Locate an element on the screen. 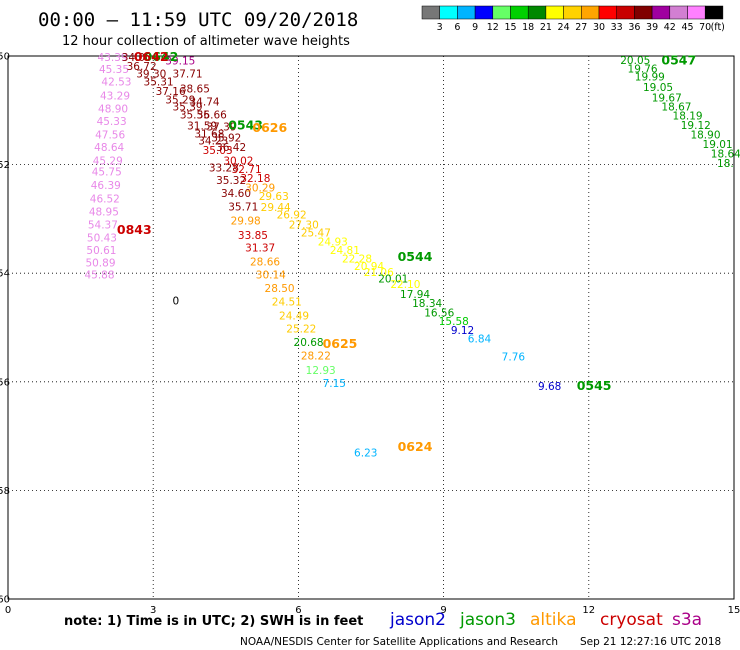 The image size is (740, 650). swh-value: 20.05 is located at coordinates (635, 61).